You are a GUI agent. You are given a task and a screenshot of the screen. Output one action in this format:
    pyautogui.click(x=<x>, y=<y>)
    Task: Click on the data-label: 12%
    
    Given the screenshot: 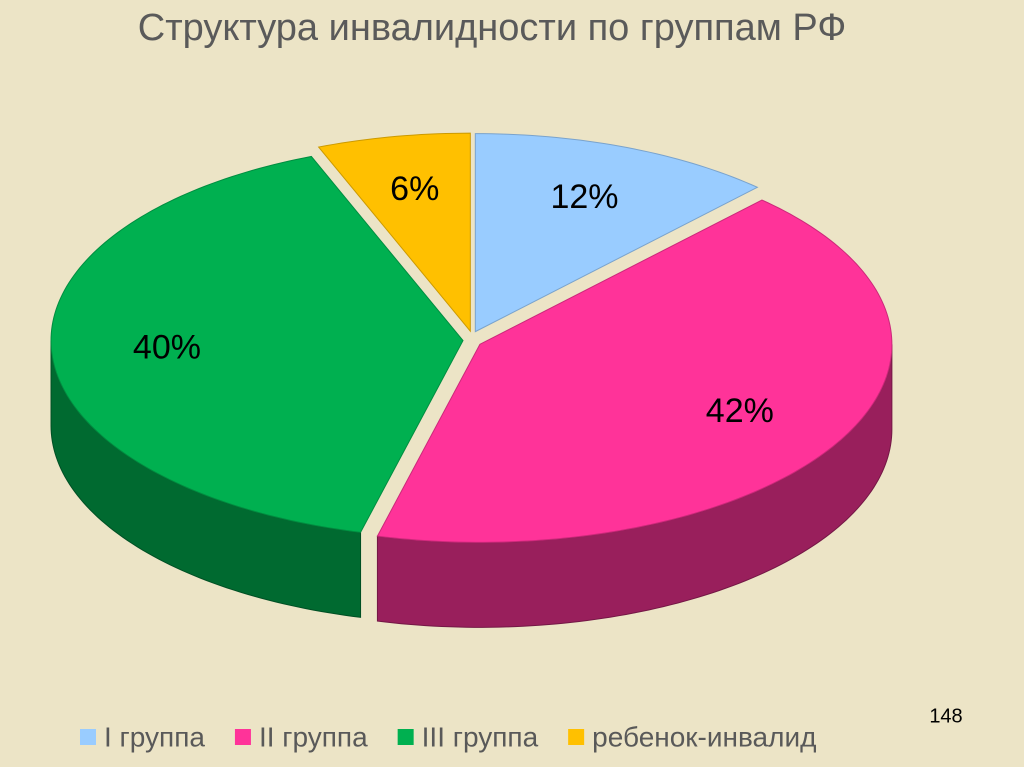 What is the action you would take?
    pyautogui.click(x=584, y=197)
    